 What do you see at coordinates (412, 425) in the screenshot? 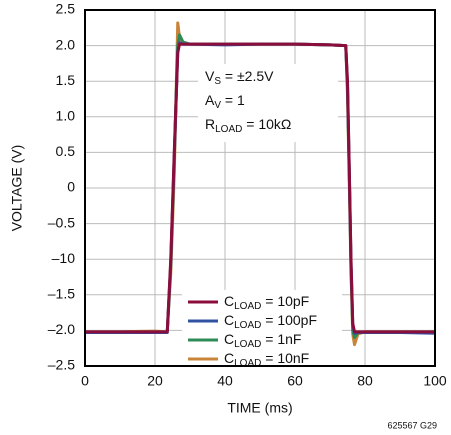
I see `footnote: 625567 G29` at bounding box center [412, 425].